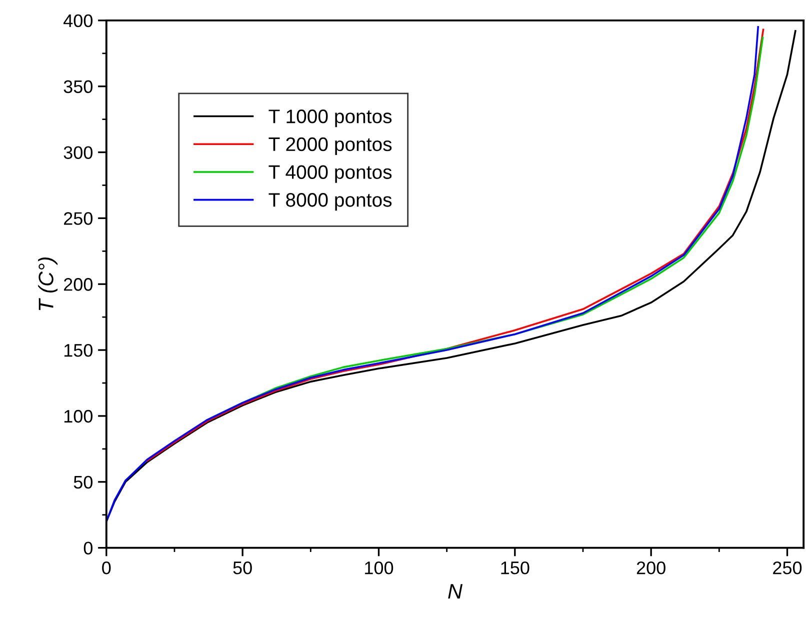 The height and width of the screenshot is (619, 806). Describe the element at coordinates (787, 567) in the screenshot. I see `x-tick-label: 250` at that location.